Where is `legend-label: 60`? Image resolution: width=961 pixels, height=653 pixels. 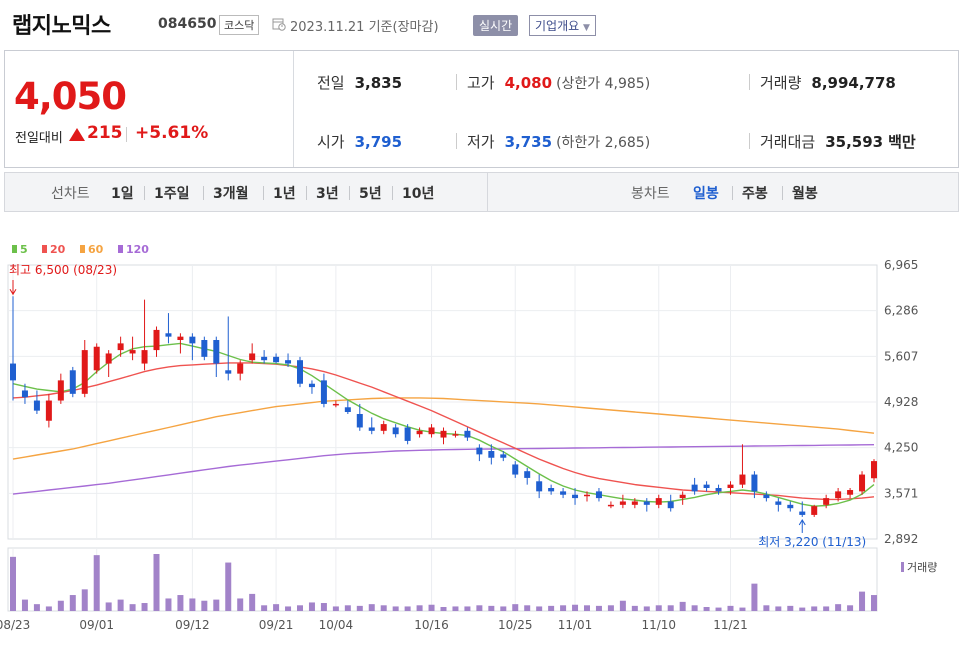
legend-label: 60 is located at coordinates (96, 249).